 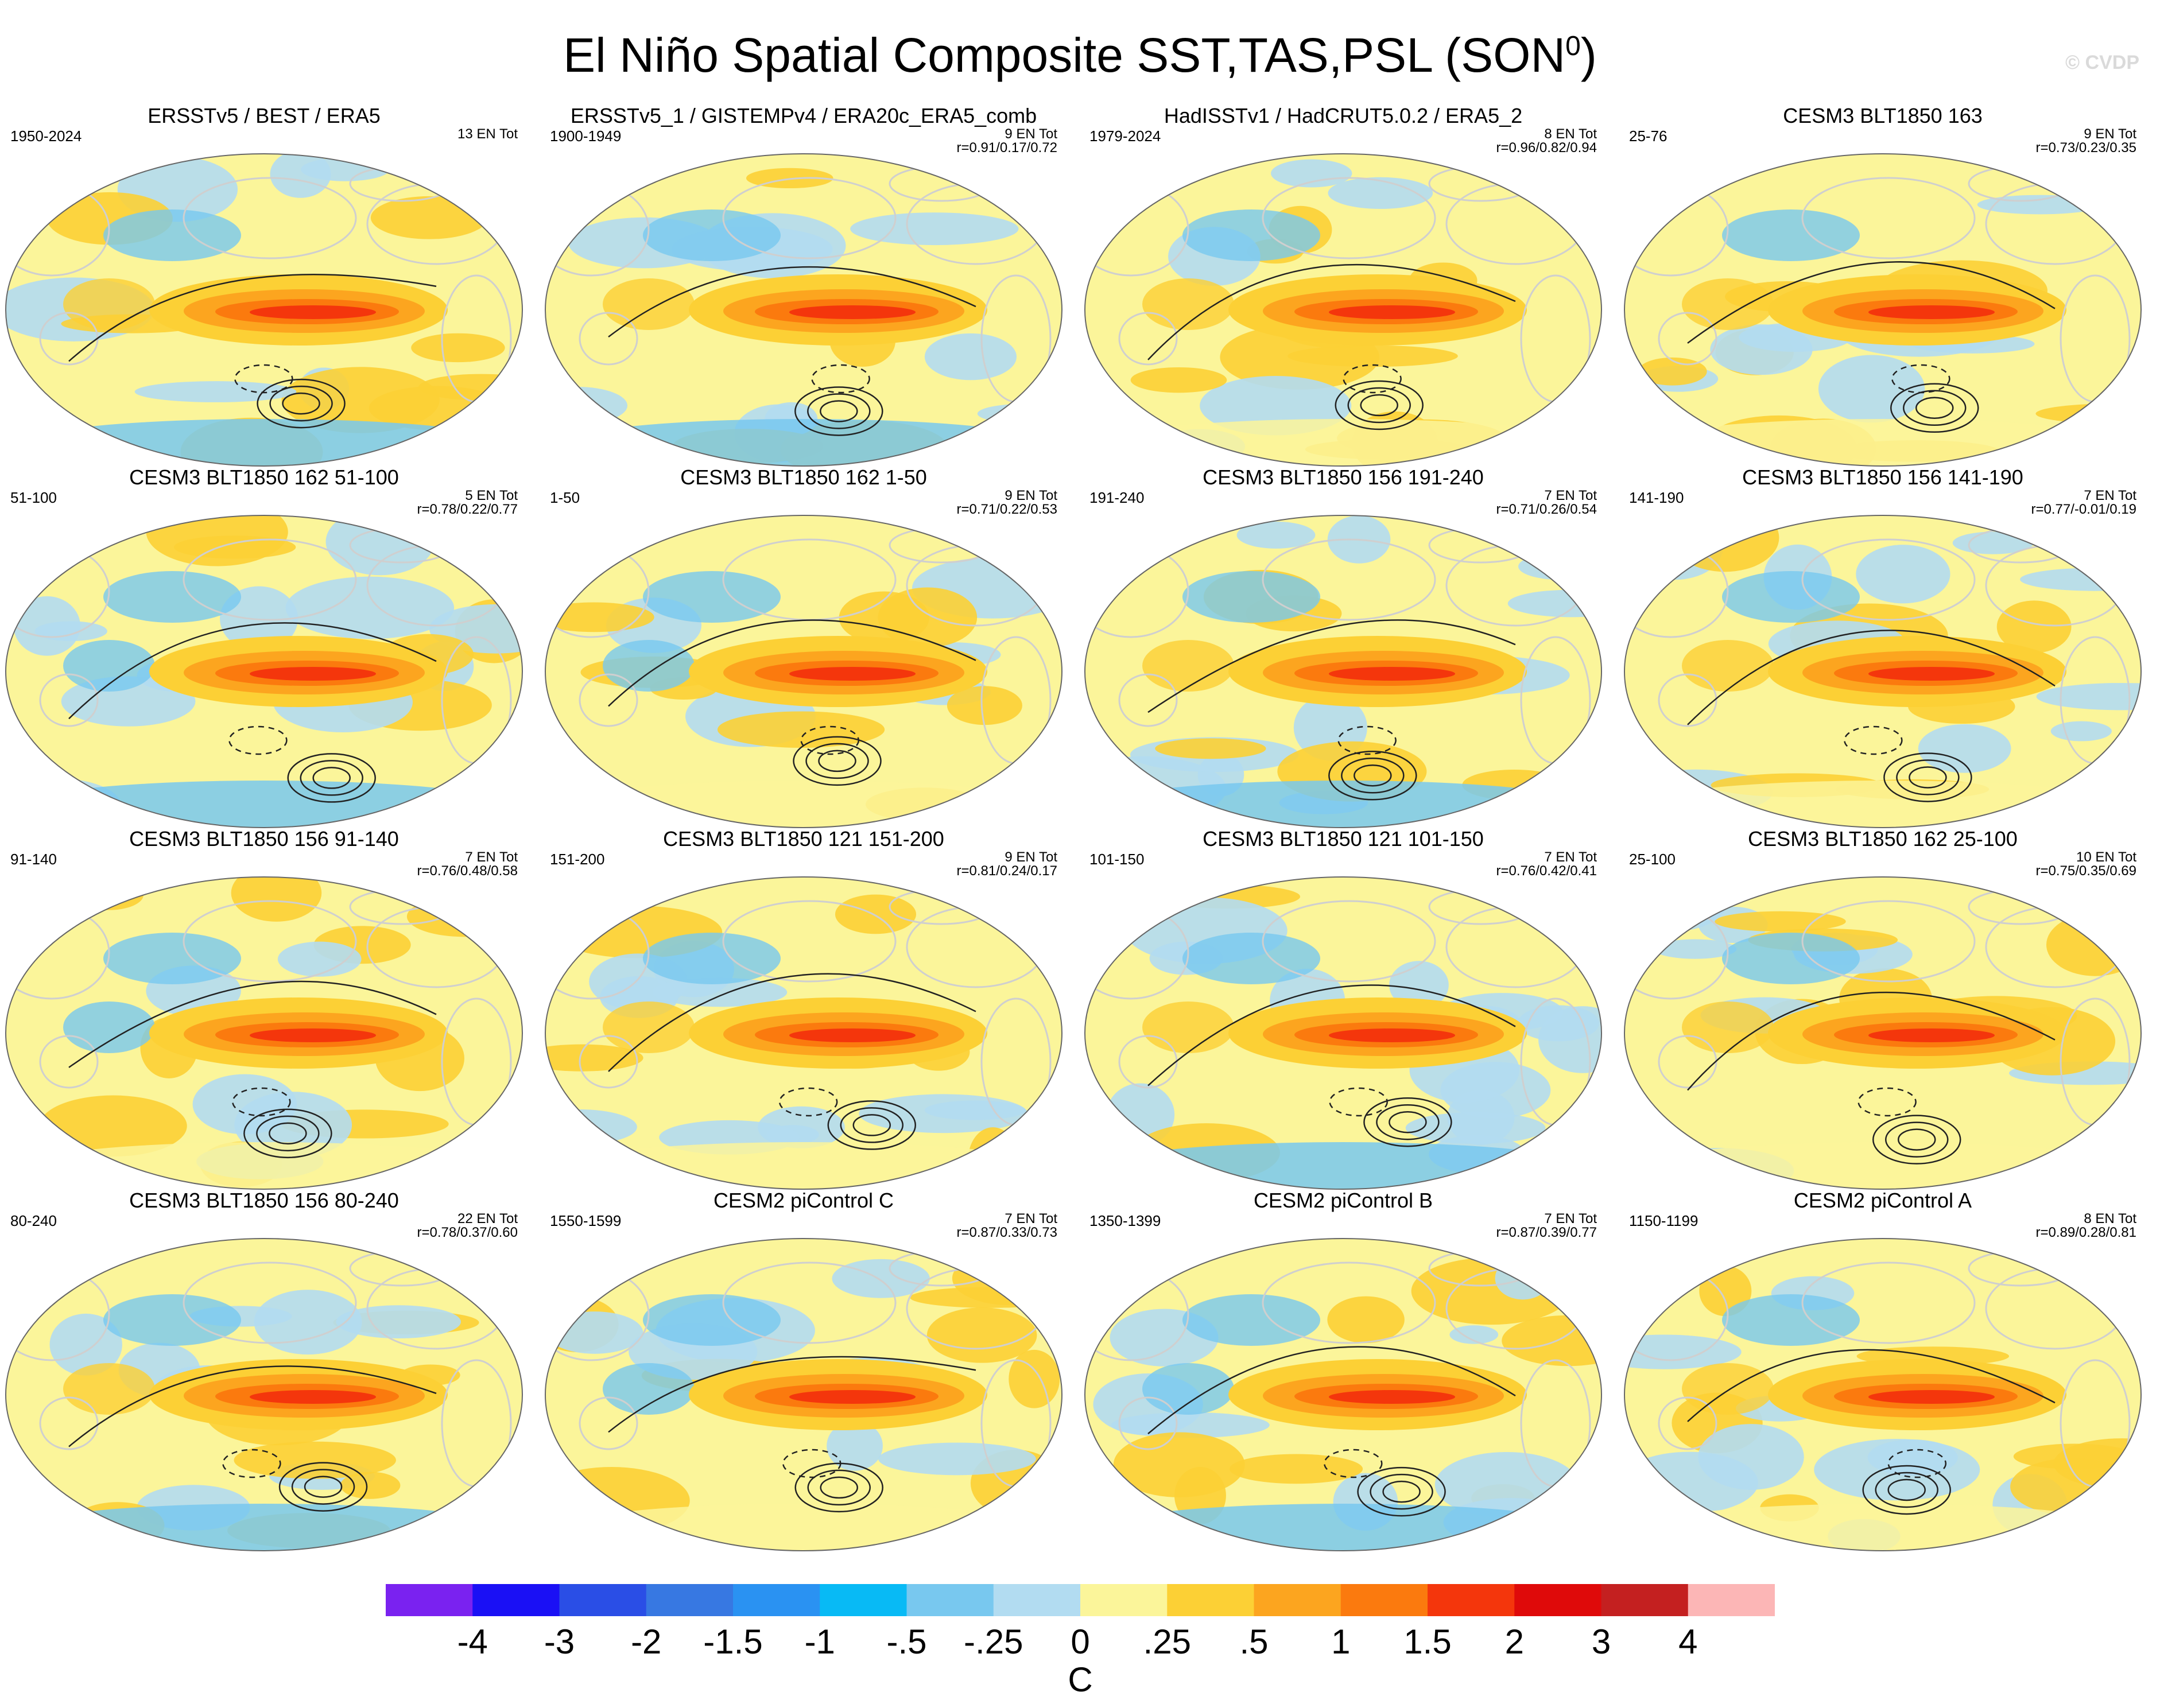 I want to click on panel-title: CESM2 piControl C, so click(x=803, y=1200).